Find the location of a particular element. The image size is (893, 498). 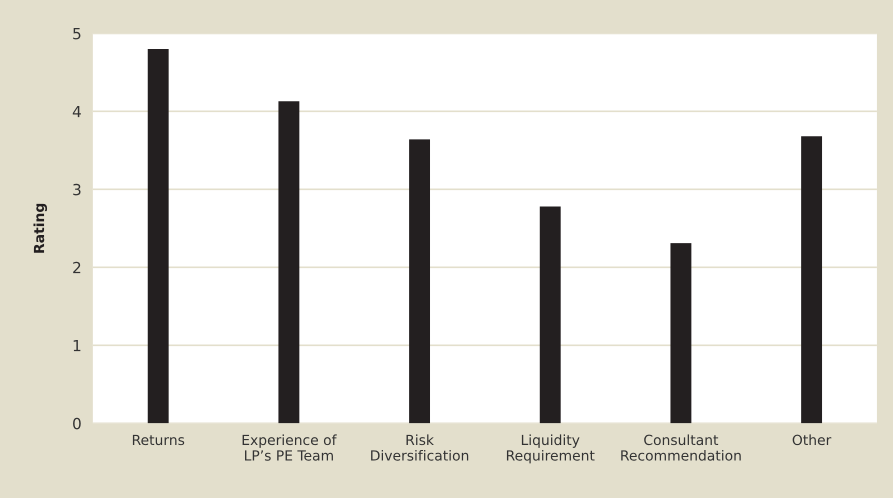

y-axis-title: Rating is located at coordinates (40, 228).